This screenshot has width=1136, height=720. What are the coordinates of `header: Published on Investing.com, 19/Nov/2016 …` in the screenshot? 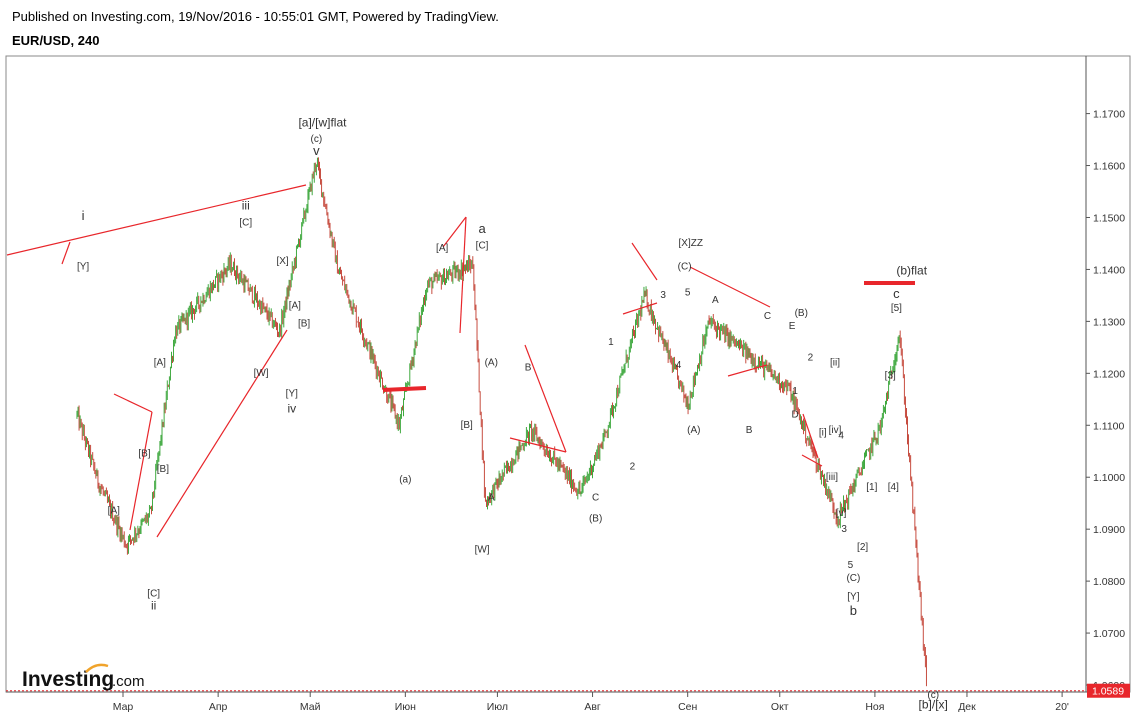 It's located at (255, 28).